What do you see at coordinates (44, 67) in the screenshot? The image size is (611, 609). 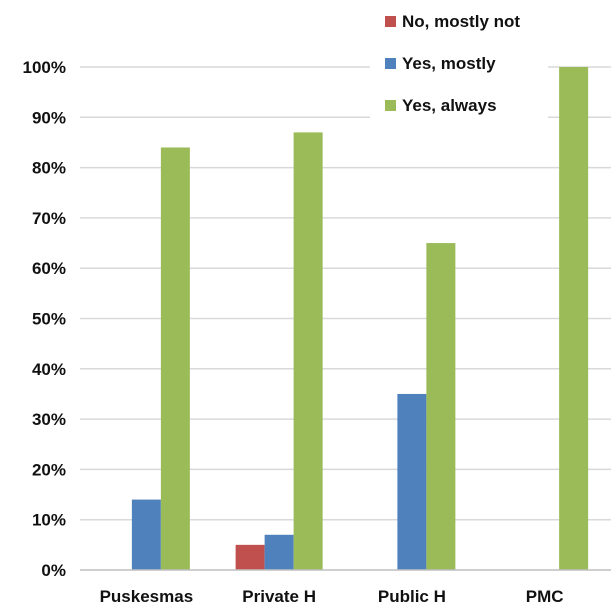 I see `y-tick-label: 100%` at bounding box center [44, 67].